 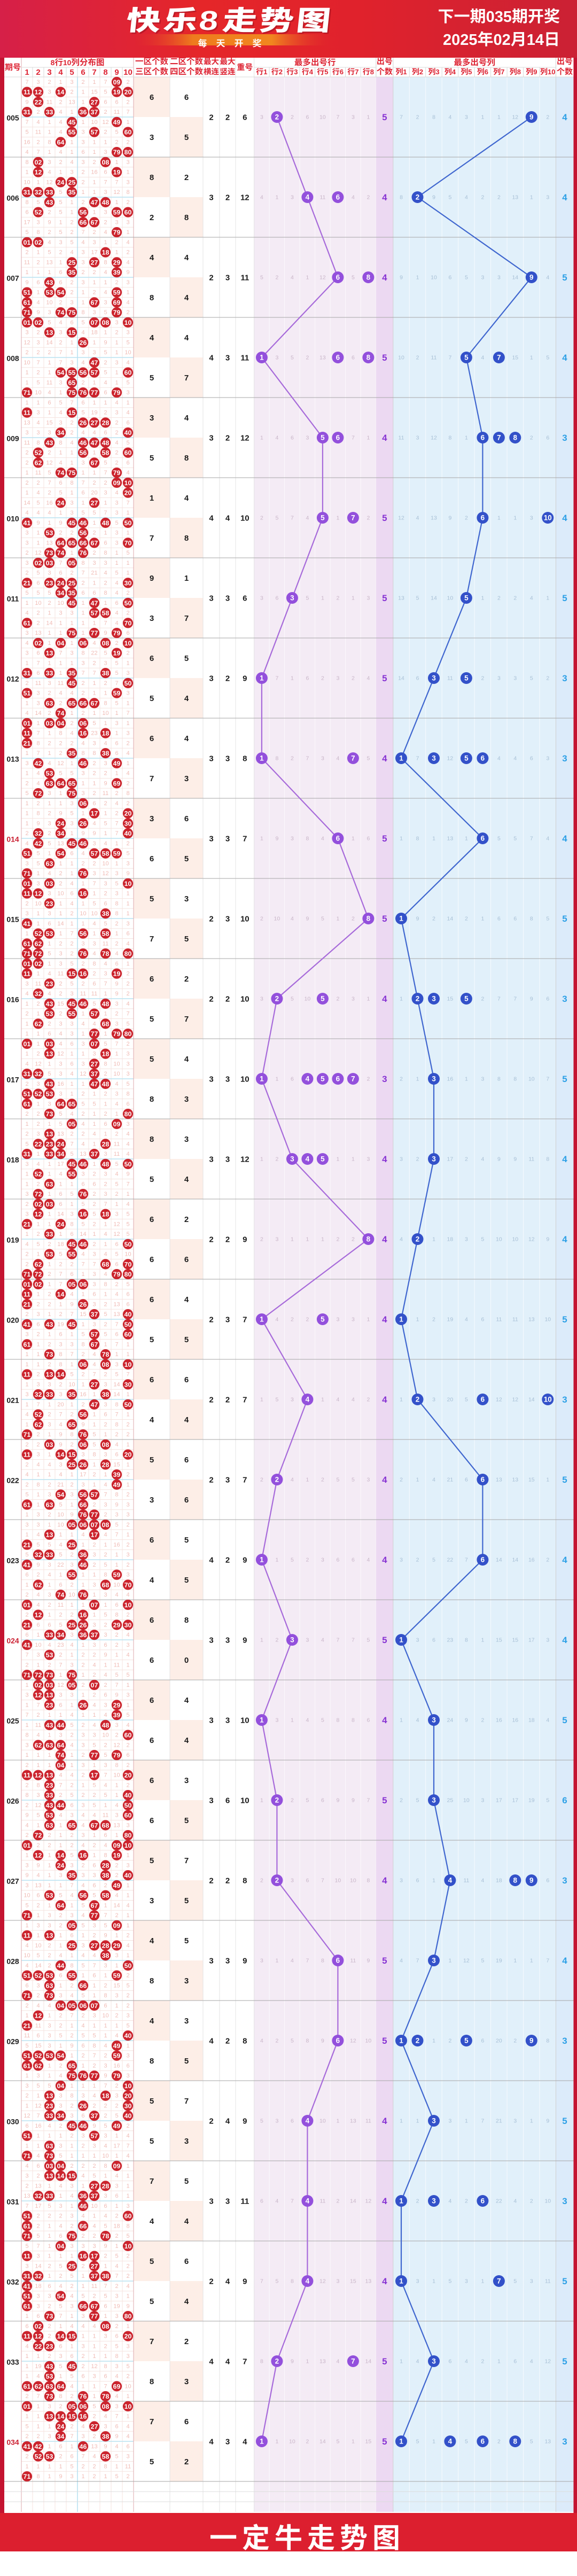 I want to click on svg-text: 45, so click(x=72, y=2126).